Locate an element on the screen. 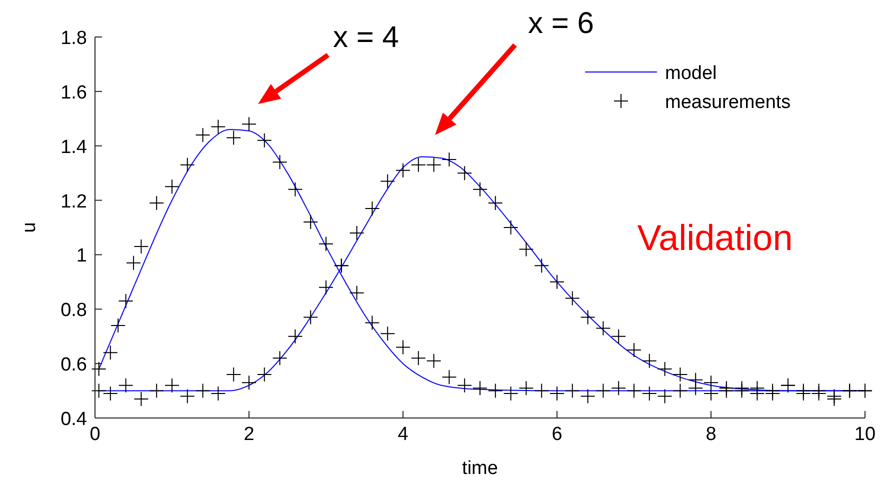 The height and width of the screenshot is (482, 882). x-tick-label: 2 is located at coordinates (249, 434).